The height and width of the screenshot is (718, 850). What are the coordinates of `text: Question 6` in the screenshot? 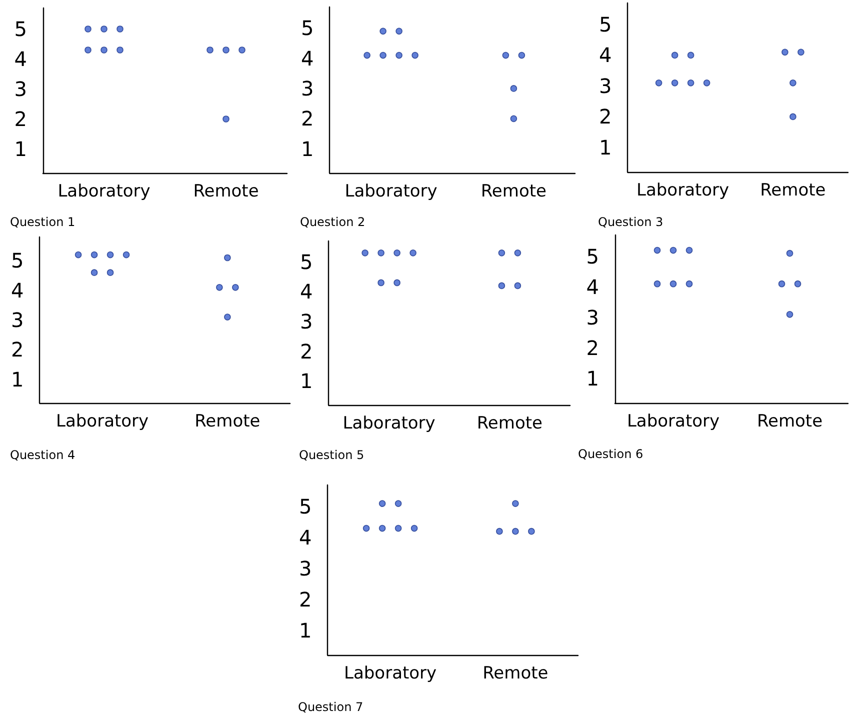 It's located at (611, 454).